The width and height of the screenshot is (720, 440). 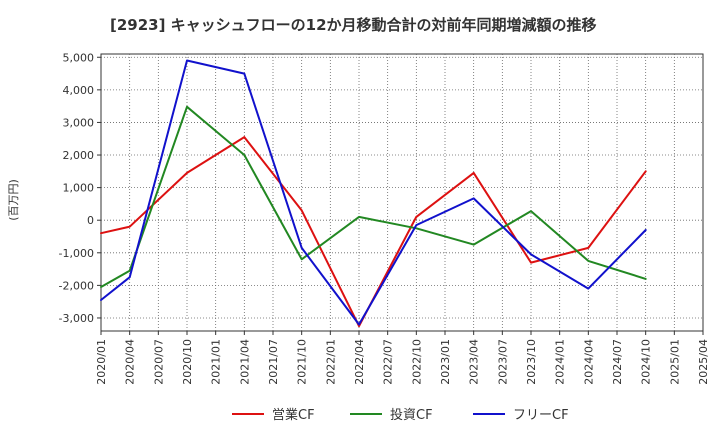 What do you see at coordinates (388, 362) in the screenshot?
I see `x-tick-label: 2022/07` at bounding box center [388, 362].